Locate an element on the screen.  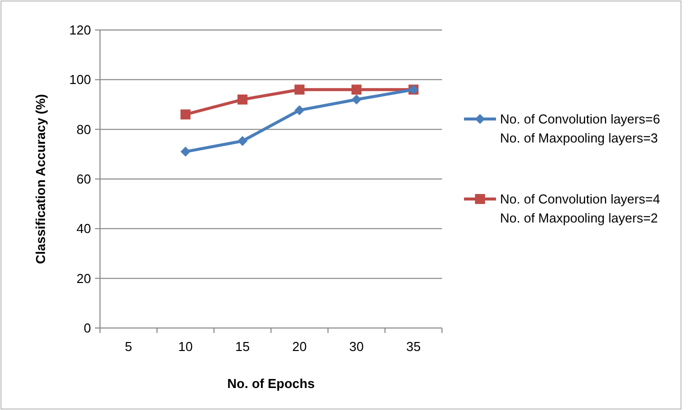
legend-label: No. of Convolution layers=6 No. of Maxpooling layers=3 is located at coordinates (580, 129).